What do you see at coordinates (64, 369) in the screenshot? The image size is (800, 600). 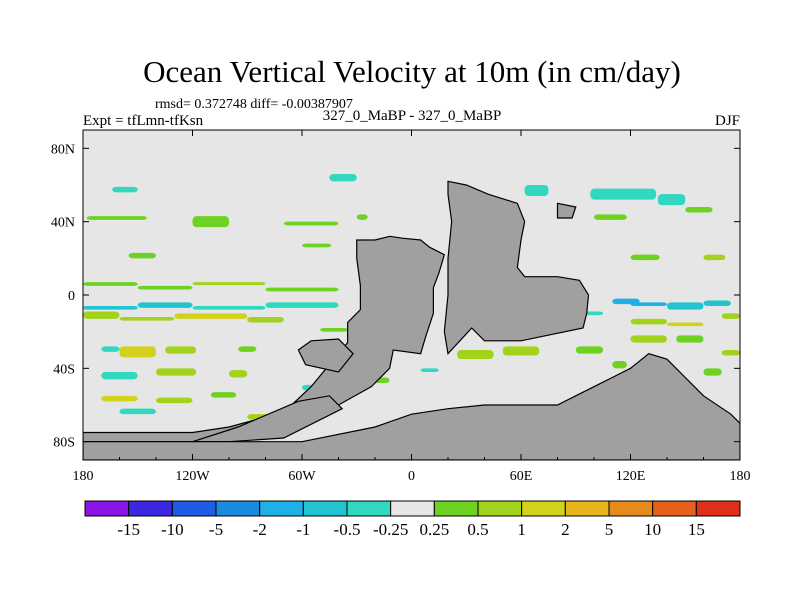 I see `y-tick-label: 40S` at bounding box center [64, 369].